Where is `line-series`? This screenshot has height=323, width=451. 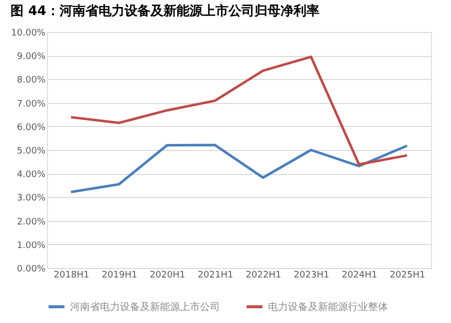
line-series is located at coordinates (239, 169).